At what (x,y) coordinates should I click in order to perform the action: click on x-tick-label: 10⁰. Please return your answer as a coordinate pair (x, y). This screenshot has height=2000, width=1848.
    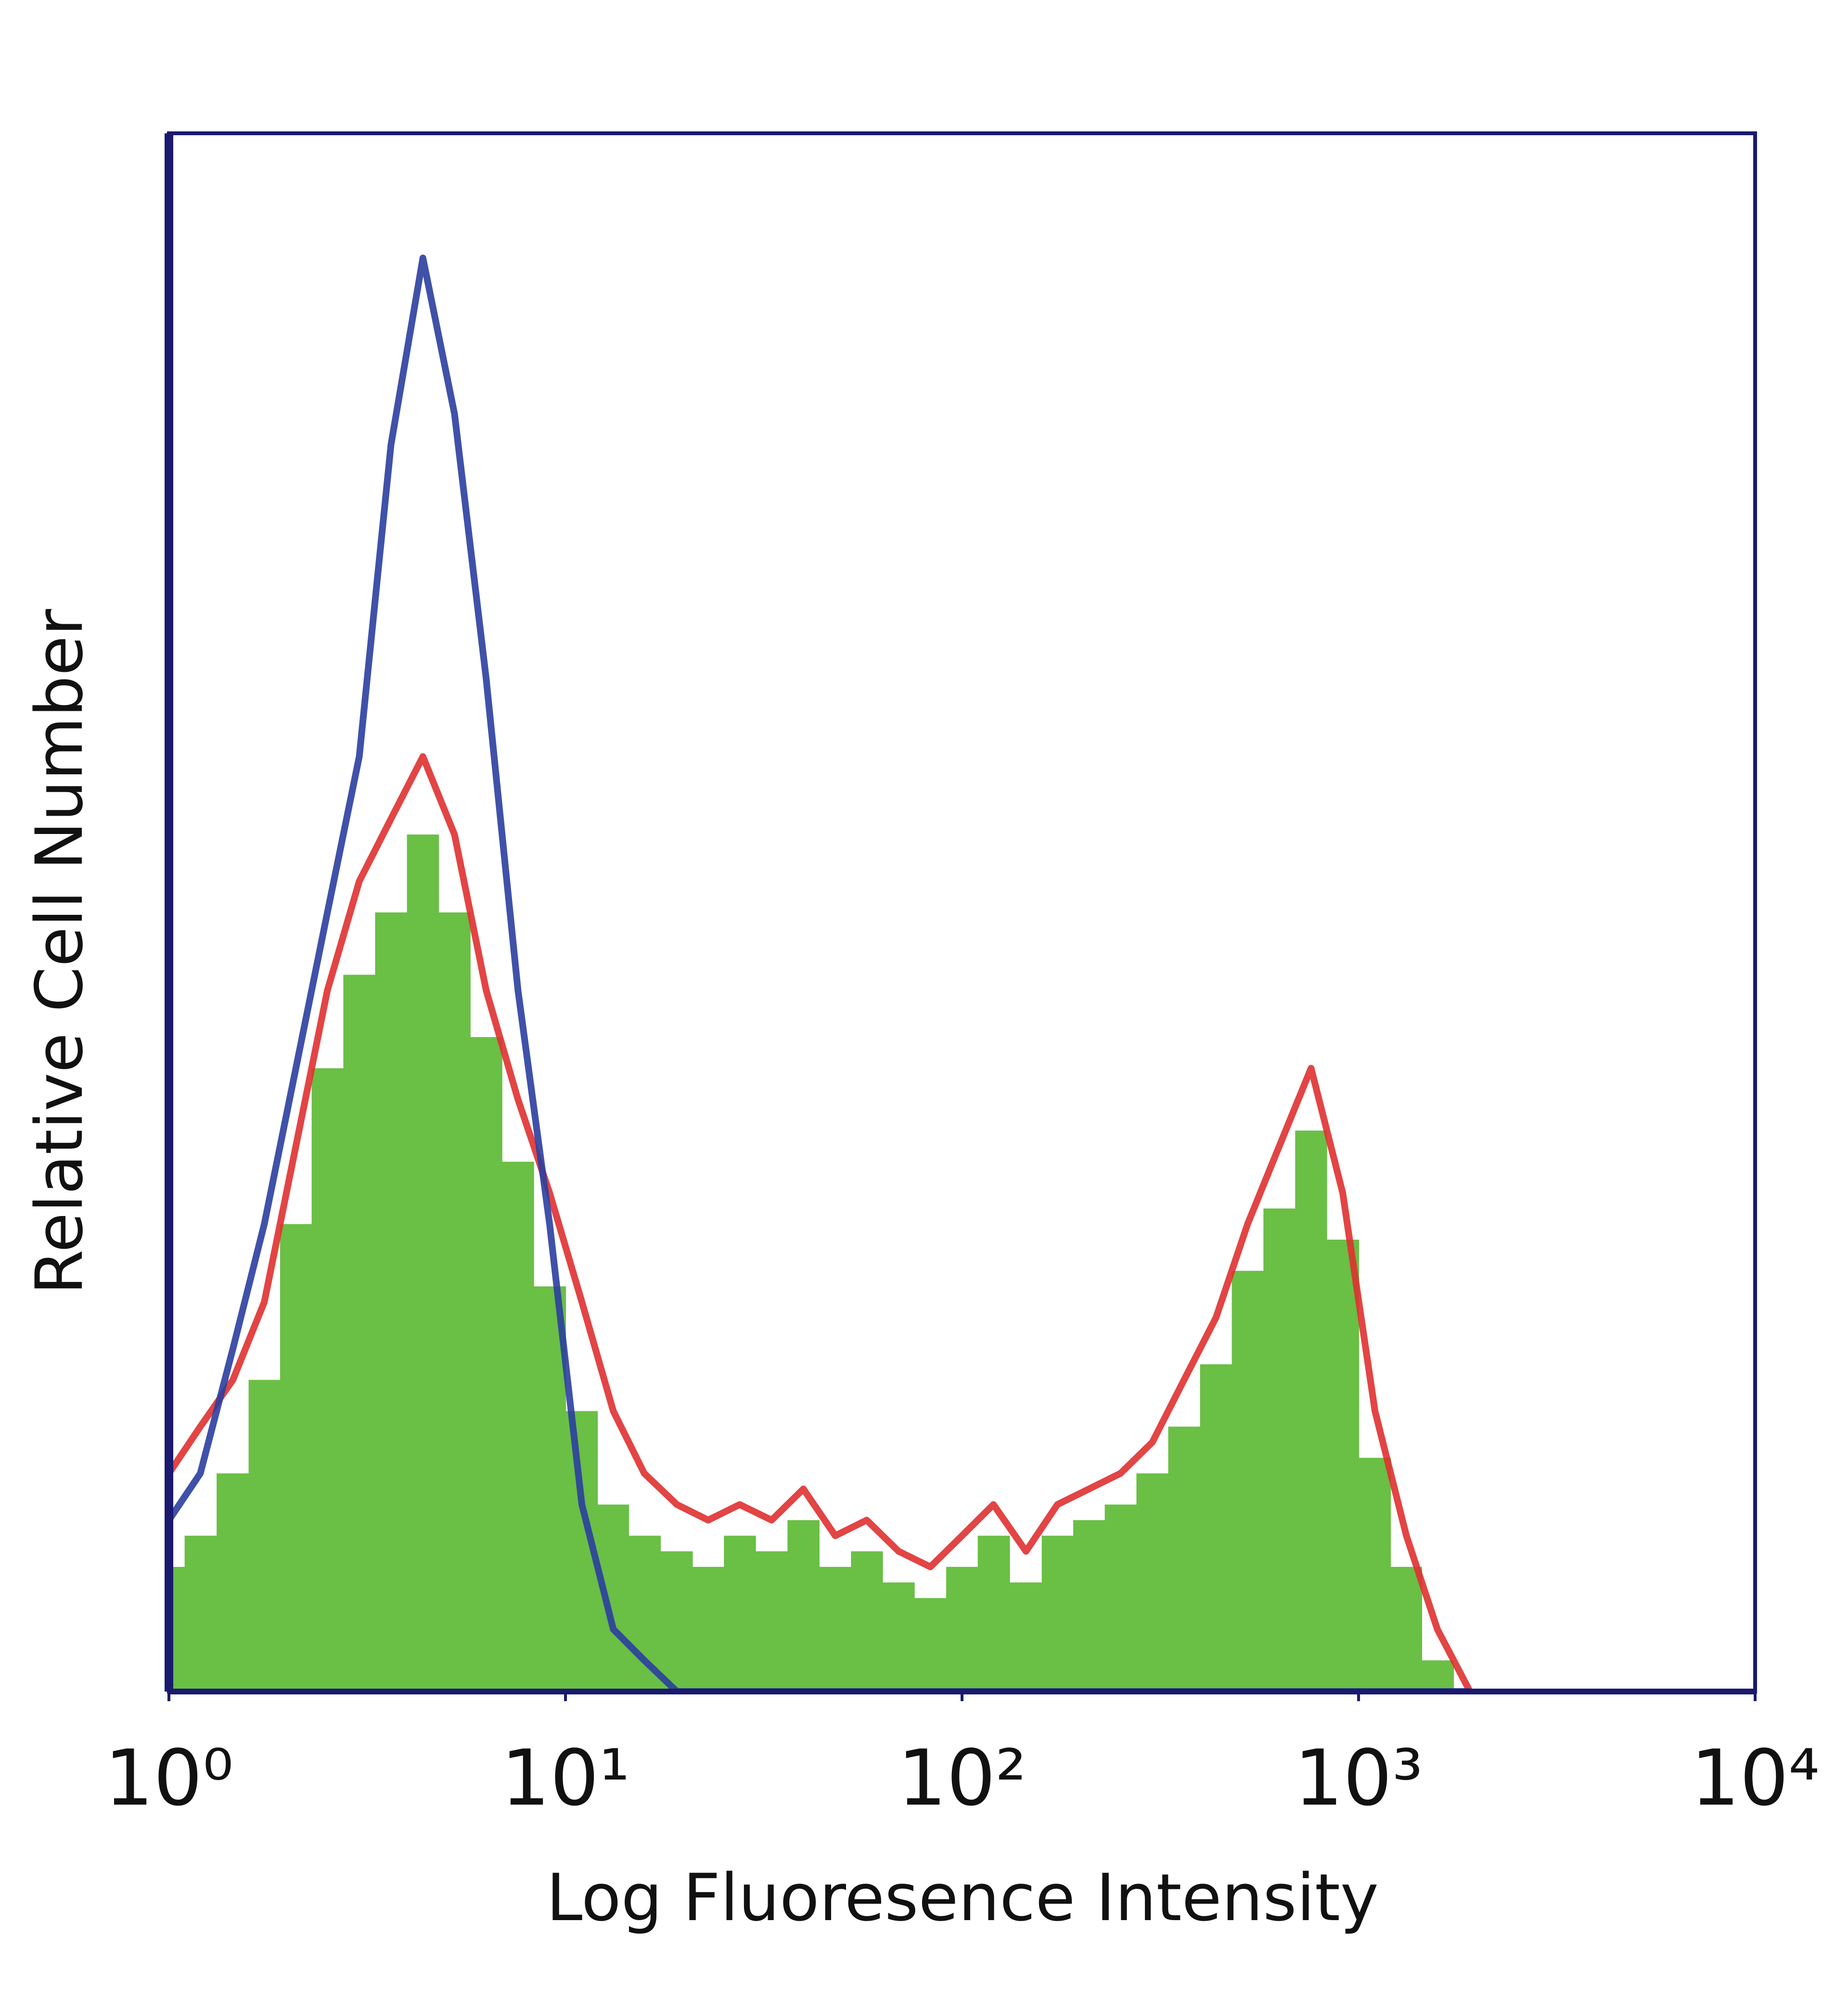
    Looking at the image, I should click on (168, 1778).